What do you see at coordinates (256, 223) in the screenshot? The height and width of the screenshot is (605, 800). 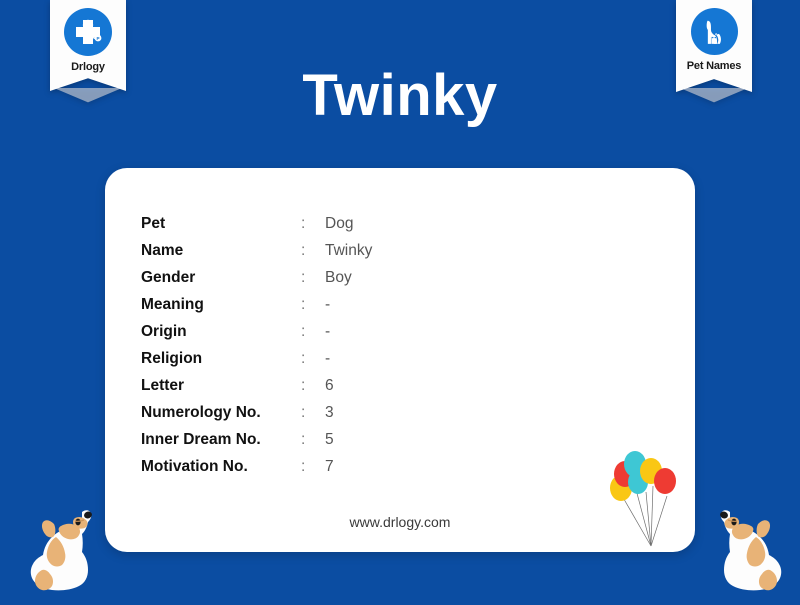 I see `table-row: Pet : Dog` at bounding box center [256, 223].